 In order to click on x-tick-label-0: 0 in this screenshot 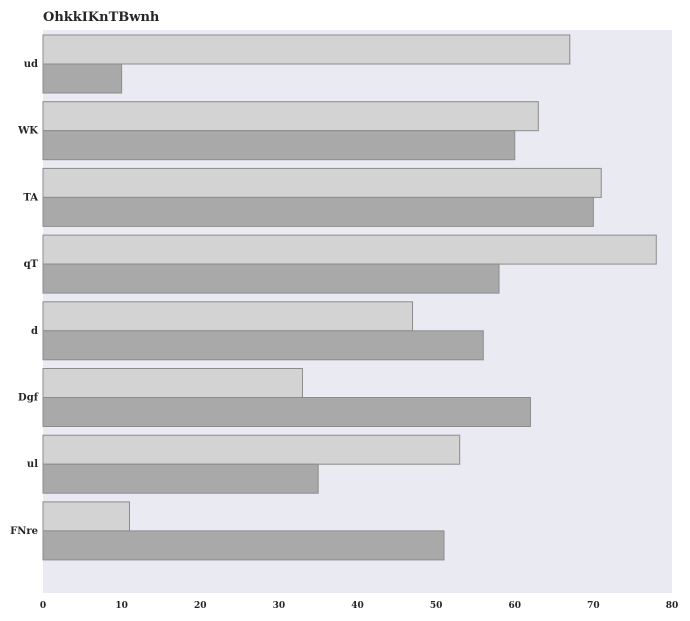, I will do `click(43, 606)`.